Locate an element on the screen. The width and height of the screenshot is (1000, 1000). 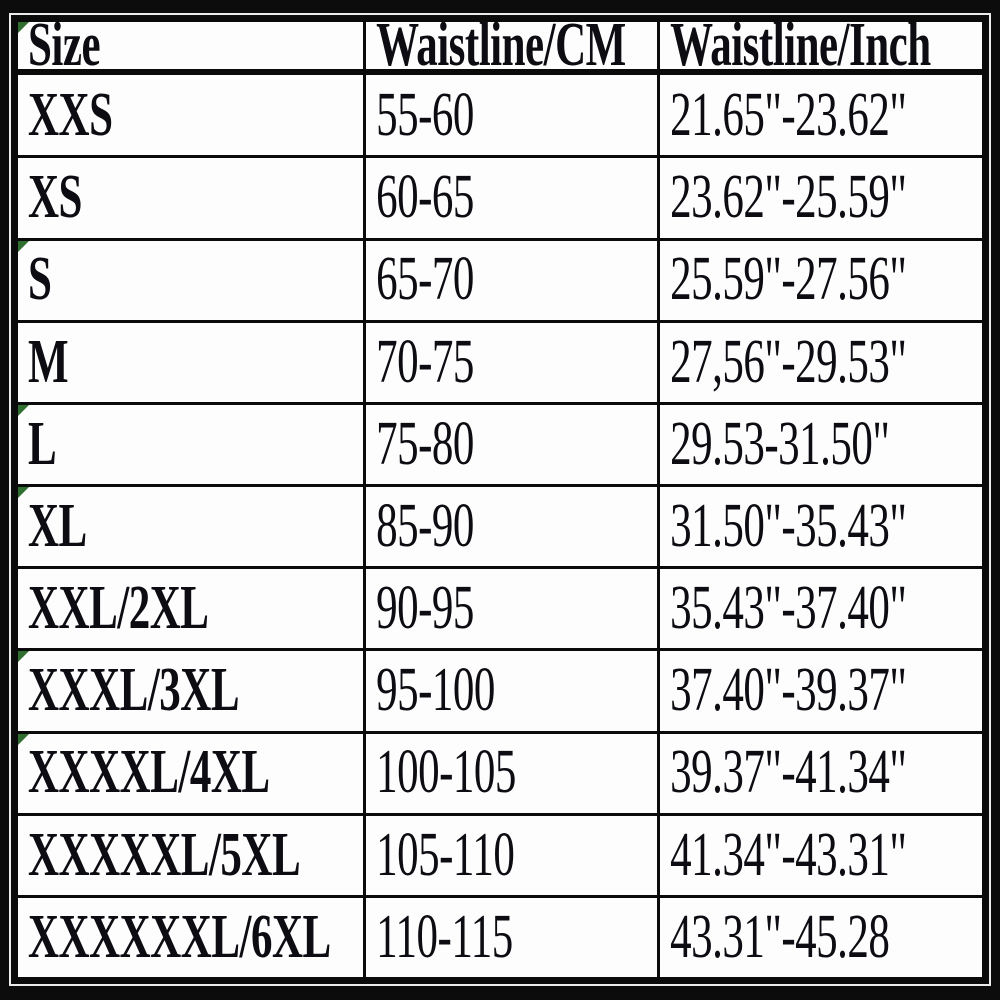
size-label-cell: XXXXXXL/6XL is located at coordinates (190, 937).